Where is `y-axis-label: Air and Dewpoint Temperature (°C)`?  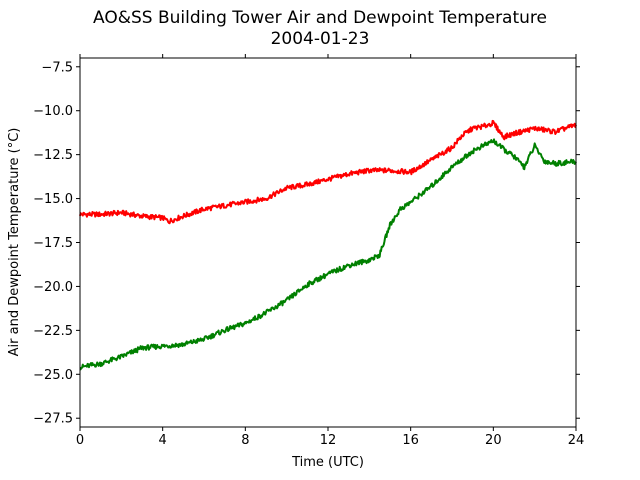
y-axis-label: Air and Dewpoint Temperature (°C) is located at coordinates (14, 242).